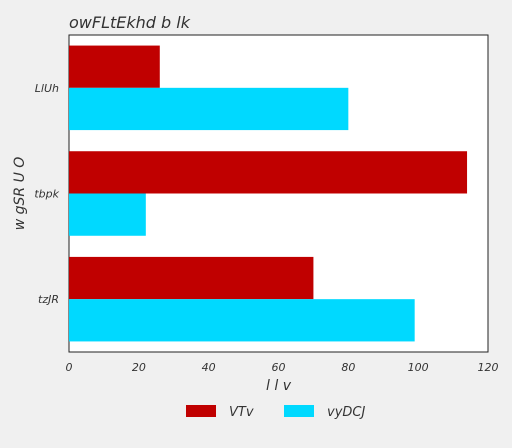 The image size is (512, 448). What do you see at coordinates (242, 320) in the screenshot?
I see `bar-vyDCJ-tzJR` at bounding box center [242, 320].